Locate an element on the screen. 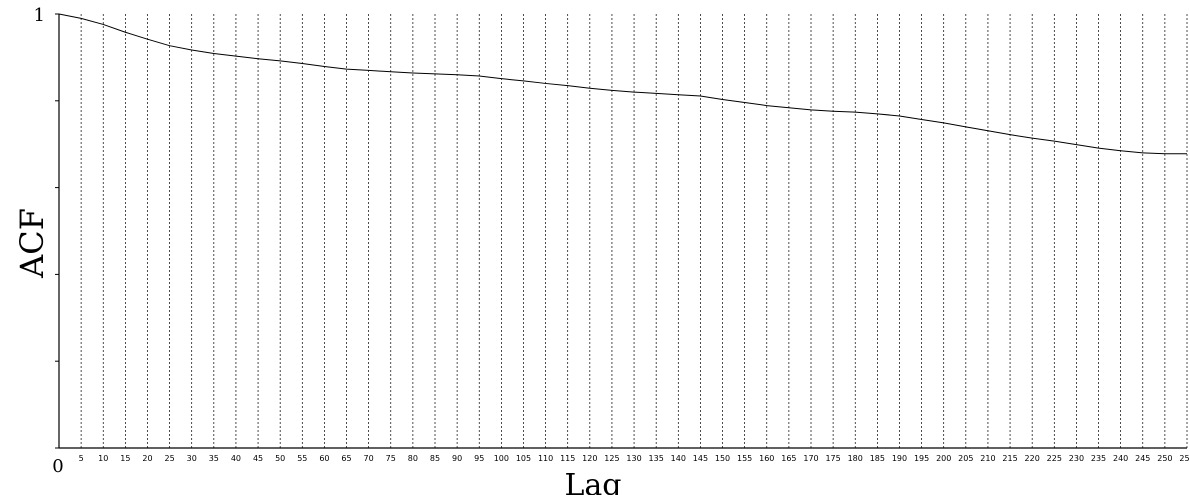  x-tick-label: 60 is located at coordinates (324, 458).